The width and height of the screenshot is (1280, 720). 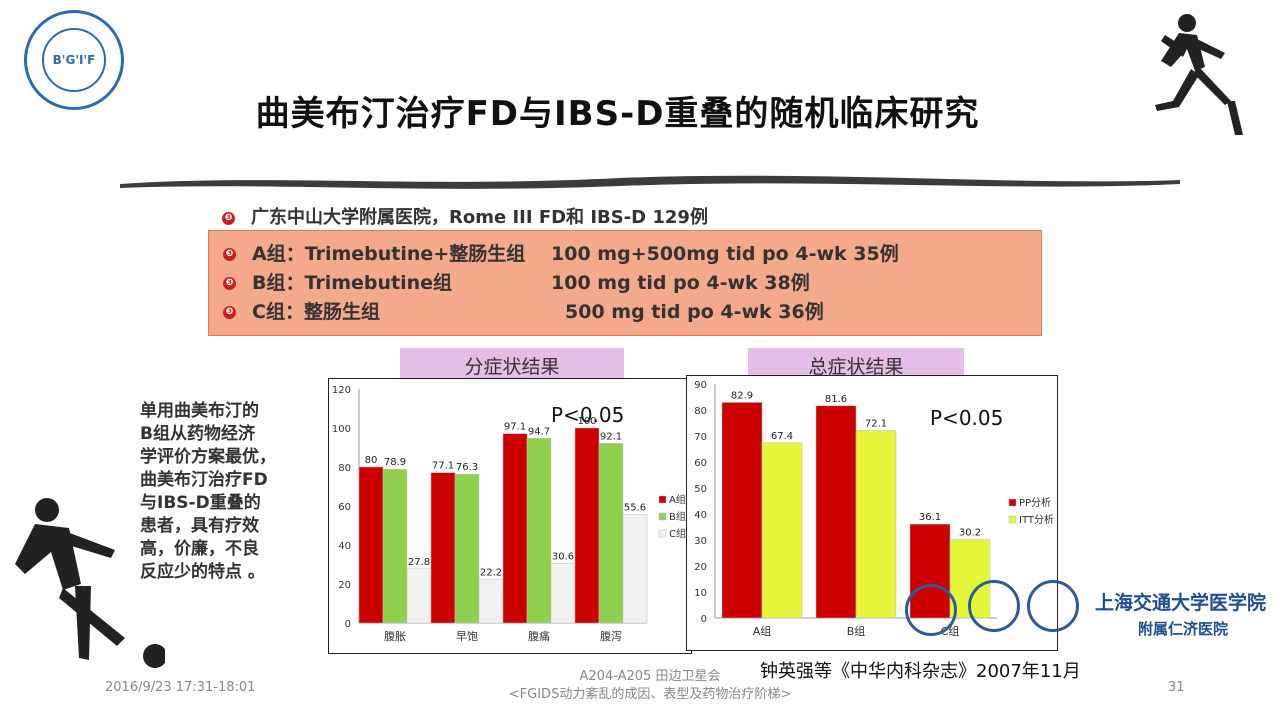 I want to click on y-tick-label: 90, so click(x=700, y=385).